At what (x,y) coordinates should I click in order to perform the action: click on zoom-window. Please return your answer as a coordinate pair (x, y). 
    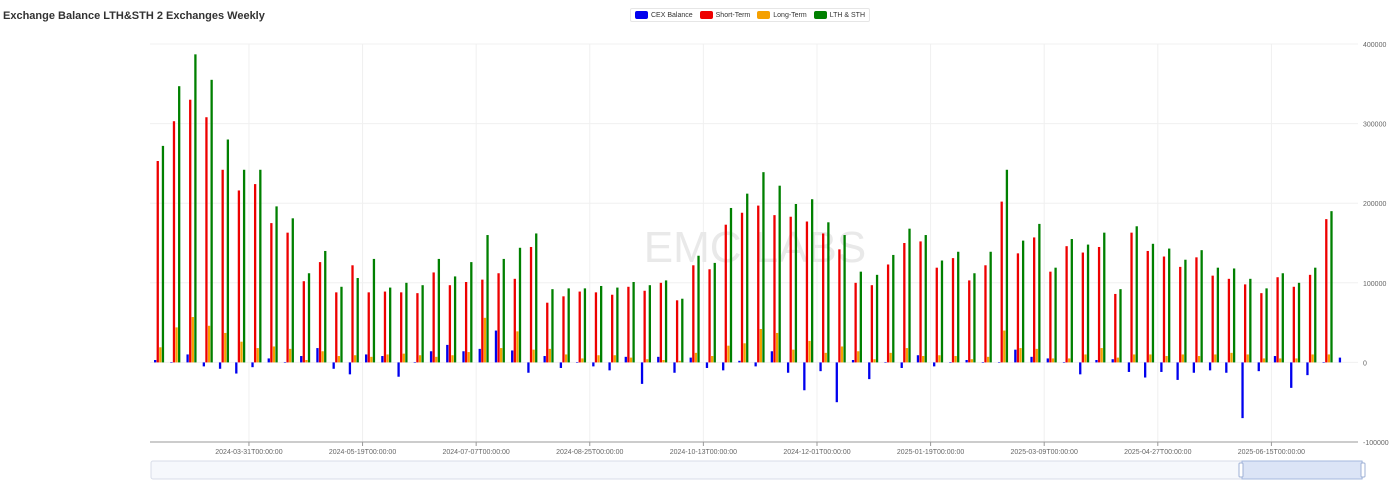
    Looking at the image, I should click on (1302, 470).